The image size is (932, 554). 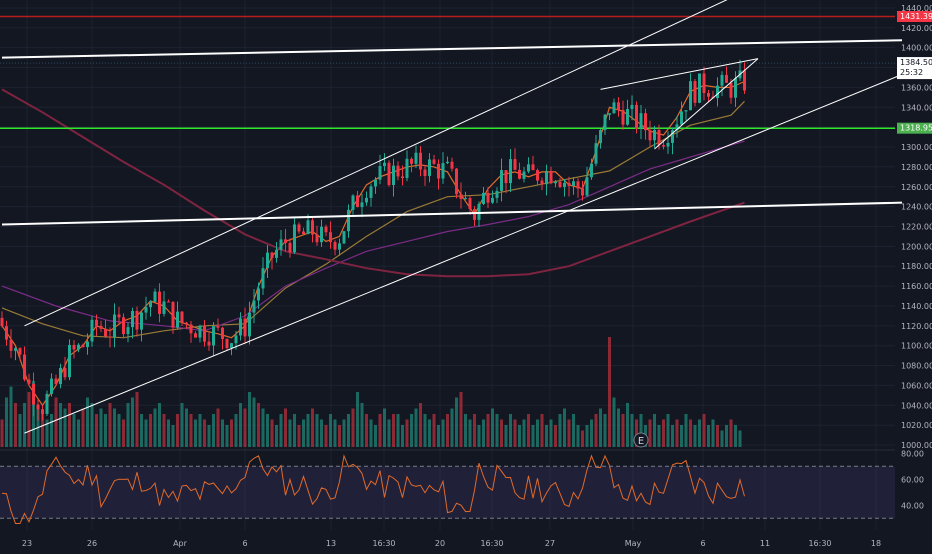 What do you see at coordinates (876, 543) in the screenshot?
I see `x-tick-label: 18` at bounding box center [876, 543].